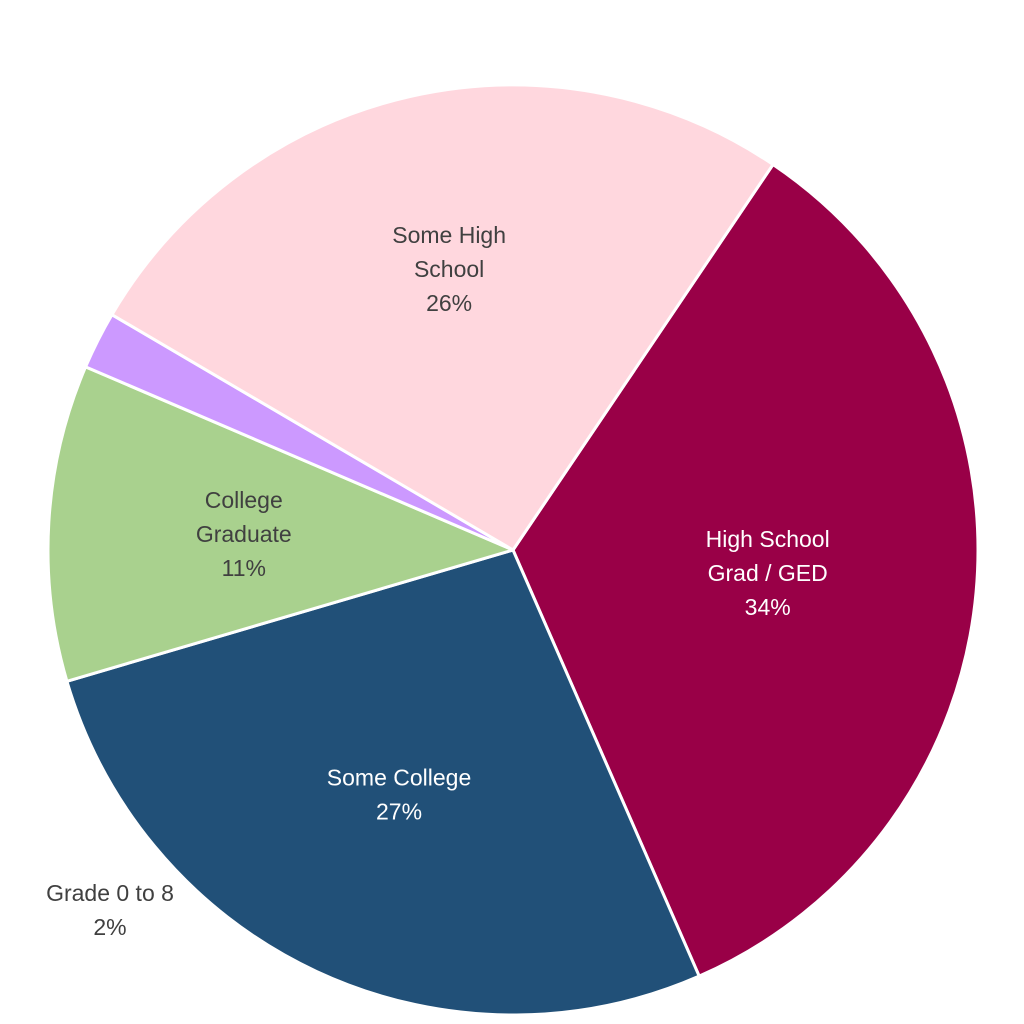 The image size is (1024, 1024). What do you see at coordinates (399, 794) in the screenshot?
I see `slice-label-1: Some College 27%` at bounding box center [399, 794].